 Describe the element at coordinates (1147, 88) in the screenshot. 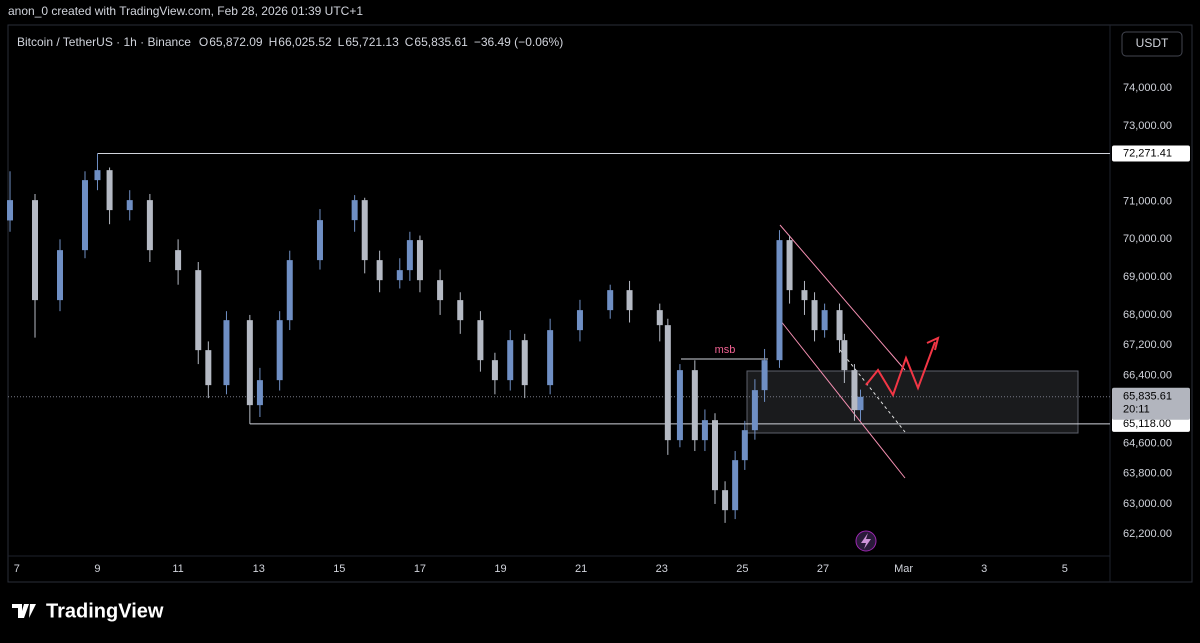

I see `y-tick-label: 74,000.00` at that location.